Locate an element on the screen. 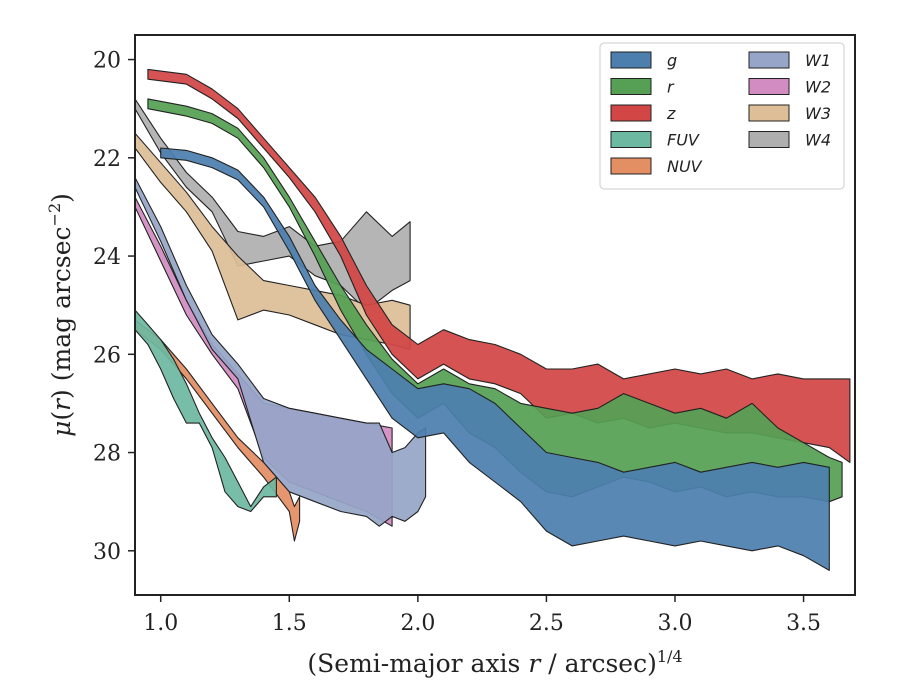 This screenshot has width=900, height=700. legend-label-fuv: FUV is located at coordinates (683, 140).